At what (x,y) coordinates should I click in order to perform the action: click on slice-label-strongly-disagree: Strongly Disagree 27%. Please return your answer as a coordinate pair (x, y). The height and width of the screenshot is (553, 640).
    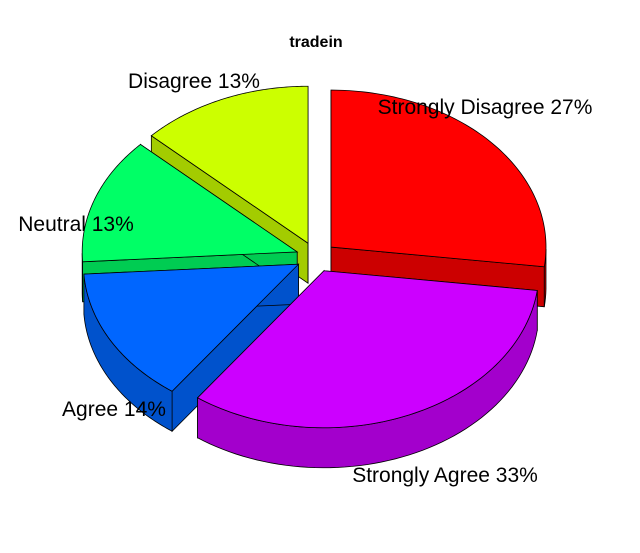
    Looking at the image, I should click on (485, 107).